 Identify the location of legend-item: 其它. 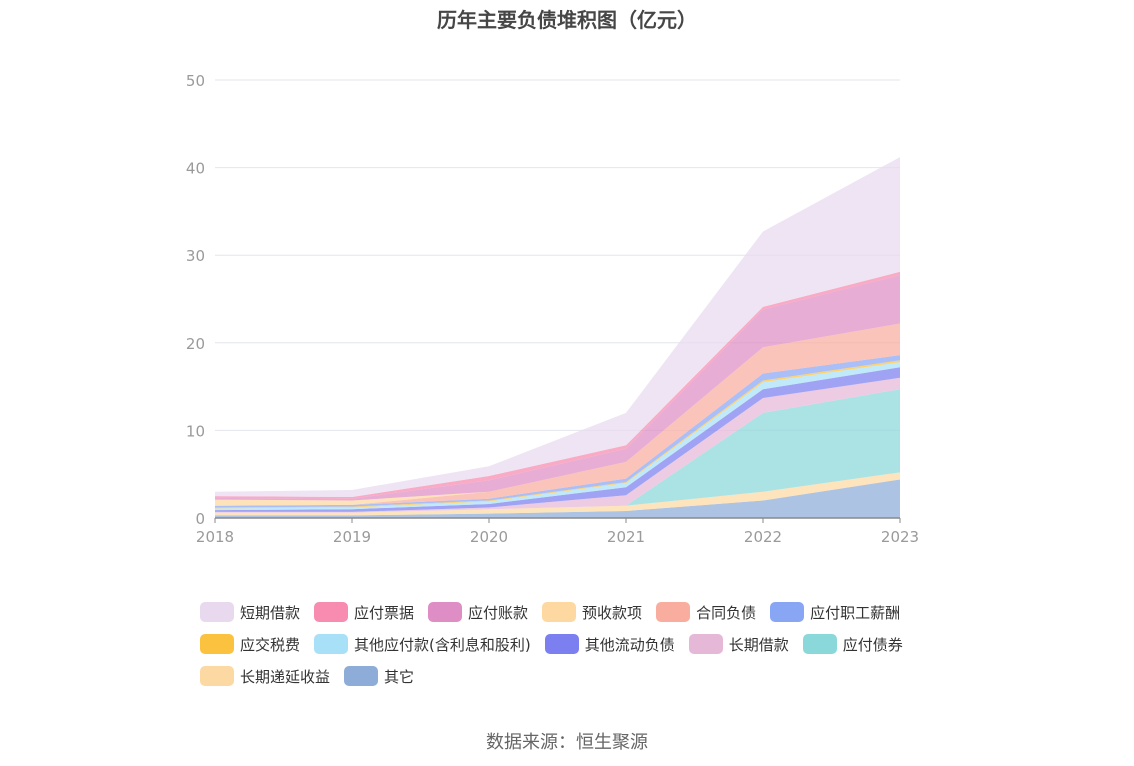
(379, 676).